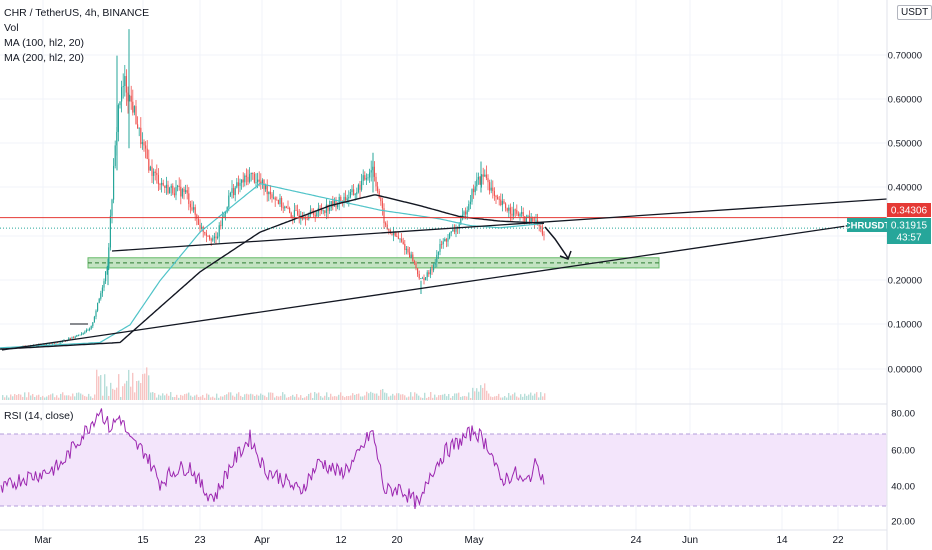  I want to click on time-tick-label: Apr, so click(262, 540).